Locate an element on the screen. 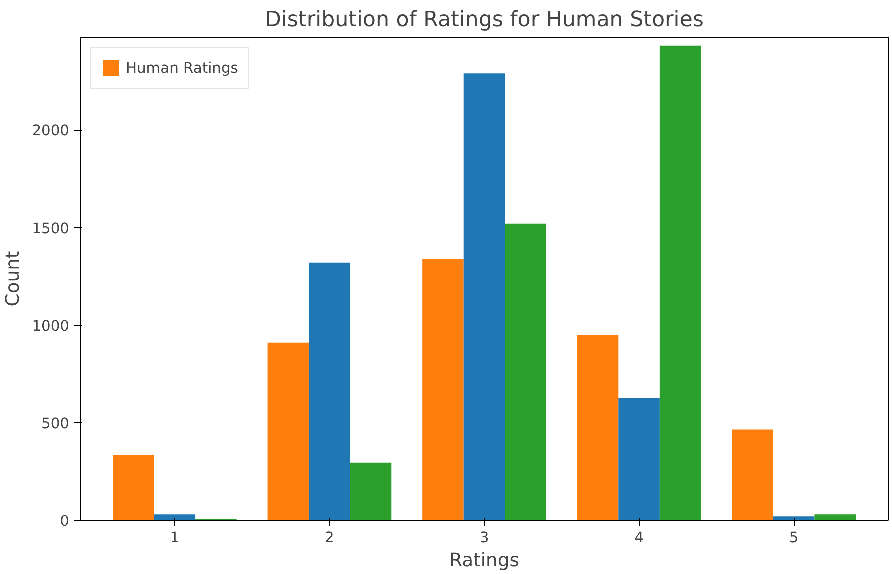 This screenshot has height=574, width=892. y-tick-label: 1500 is located at coordinates (51, 229).